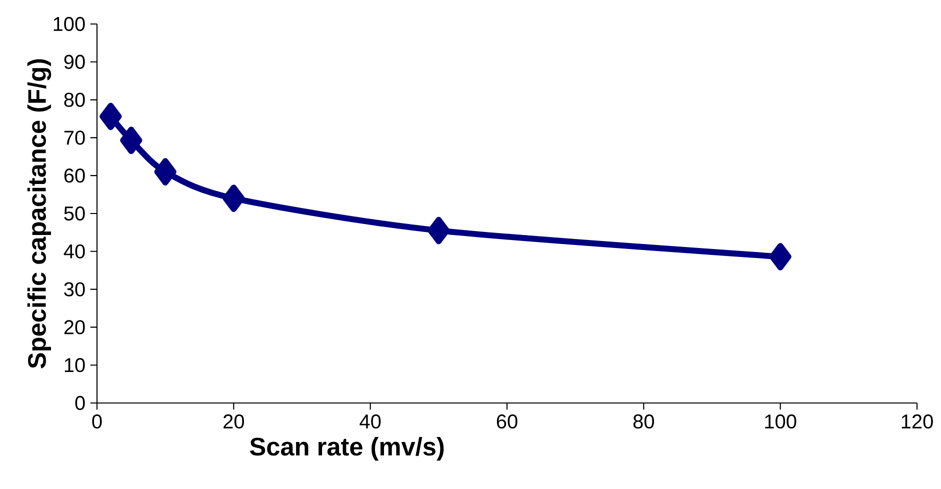 Image resolution: width=941 pixels, height=489 pixels. I want to click on x-tick-label: 80, so click(643, 421).